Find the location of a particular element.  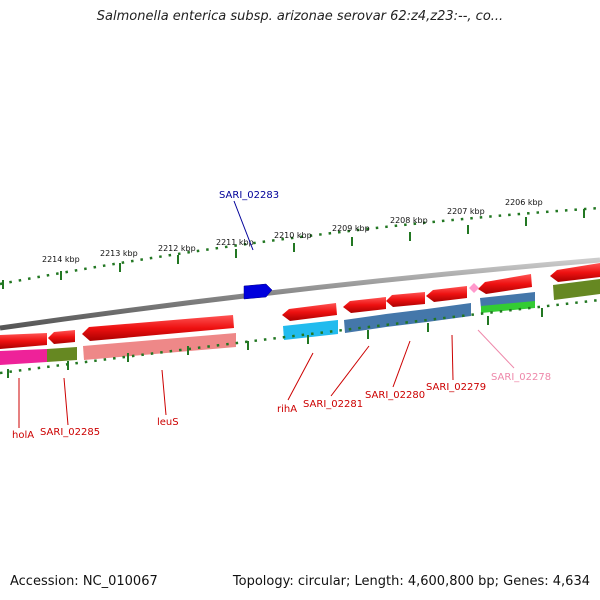

scale-label: 2210 kbp is located at coordinates (293, 235).